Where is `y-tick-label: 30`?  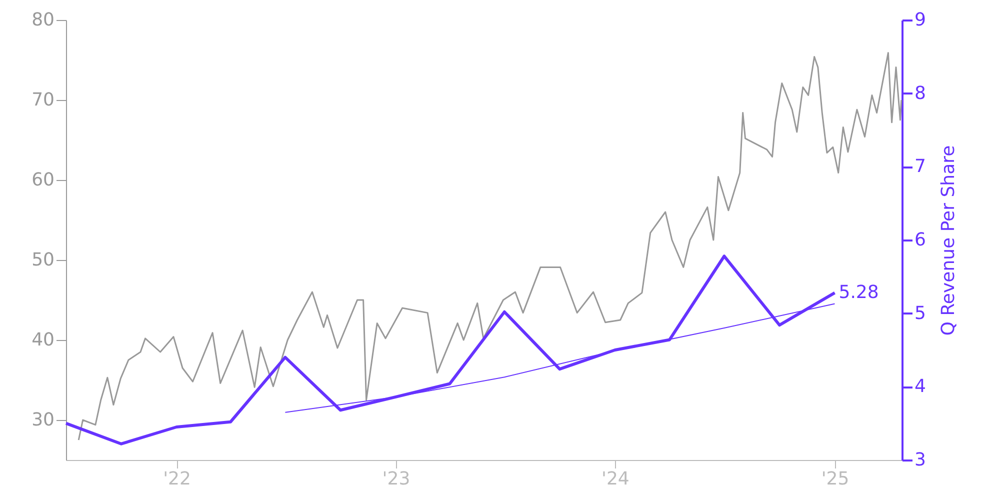 y-tick-label: 30 is located at coordinates (43, 420).